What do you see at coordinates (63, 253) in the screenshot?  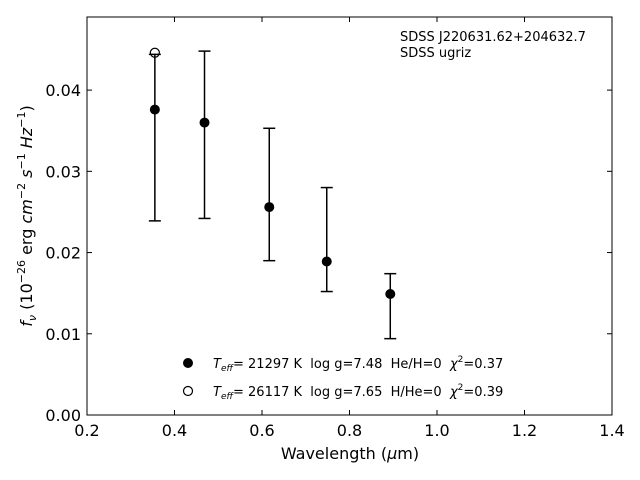 I see `y-tick-label: 0.02` at bounding box center [63, 253].